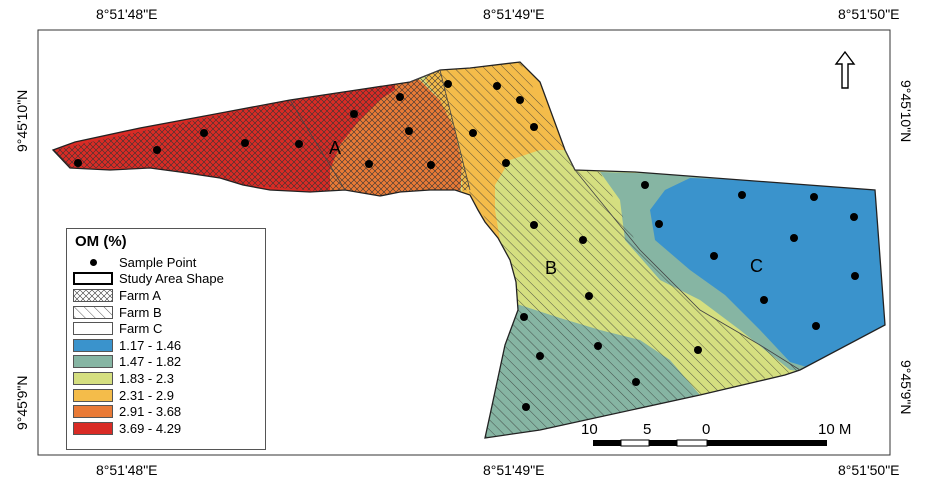 Image resolution: width=929 pixels, height=488 pixels. What do you see at coordinates (150, 428) in the screenshot?
I see `legend-label: 3.69 - 4.29` at bounding box center [150, 428].